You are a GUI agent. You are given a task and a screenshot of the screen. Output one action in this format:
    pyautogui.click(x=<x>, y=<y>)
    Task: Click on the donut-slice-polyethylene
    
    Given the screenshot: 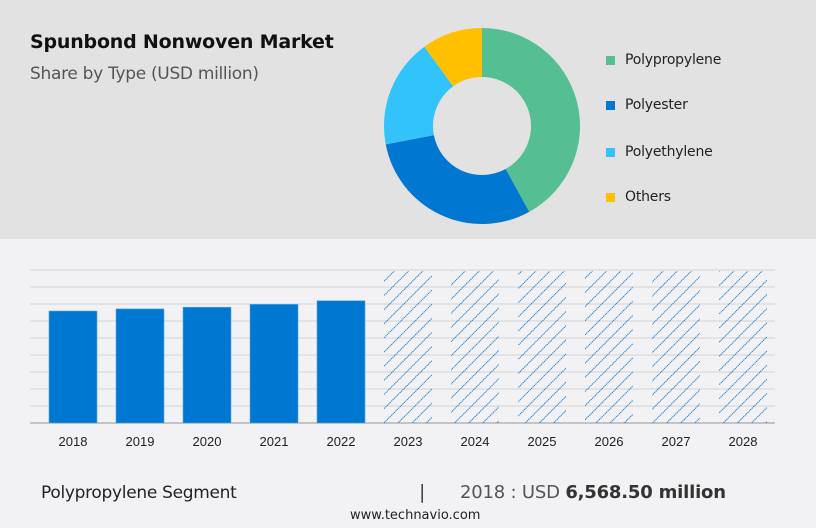 What is the action you would take?
    pyautogui.click(x=419, y=95)
    